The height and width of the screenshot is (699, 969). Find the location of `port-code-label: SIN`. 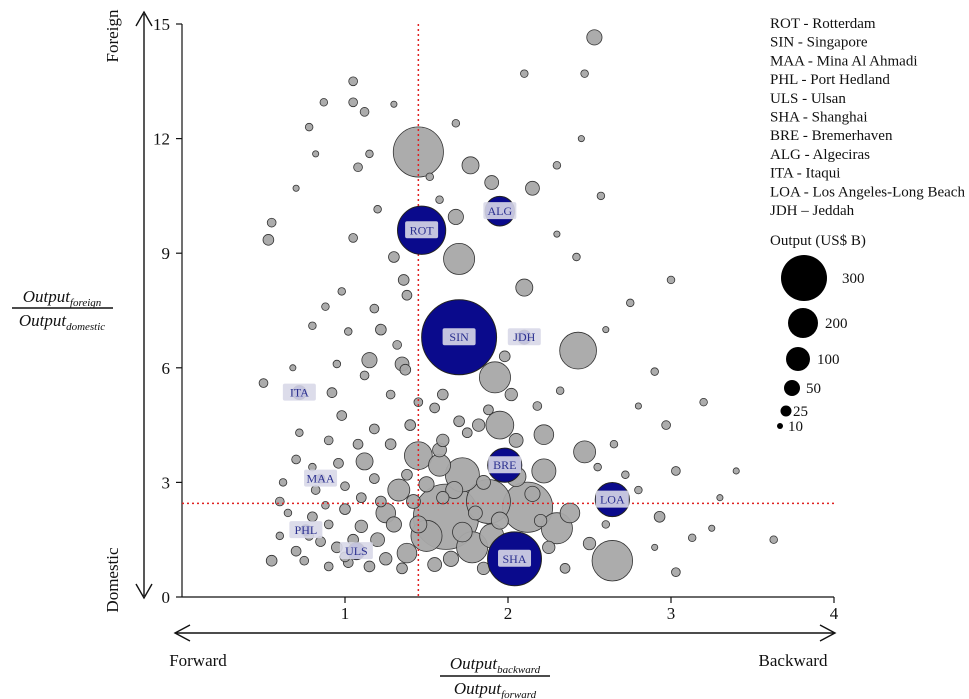

port-code-label: SIN is located at coordinates (459, 337).